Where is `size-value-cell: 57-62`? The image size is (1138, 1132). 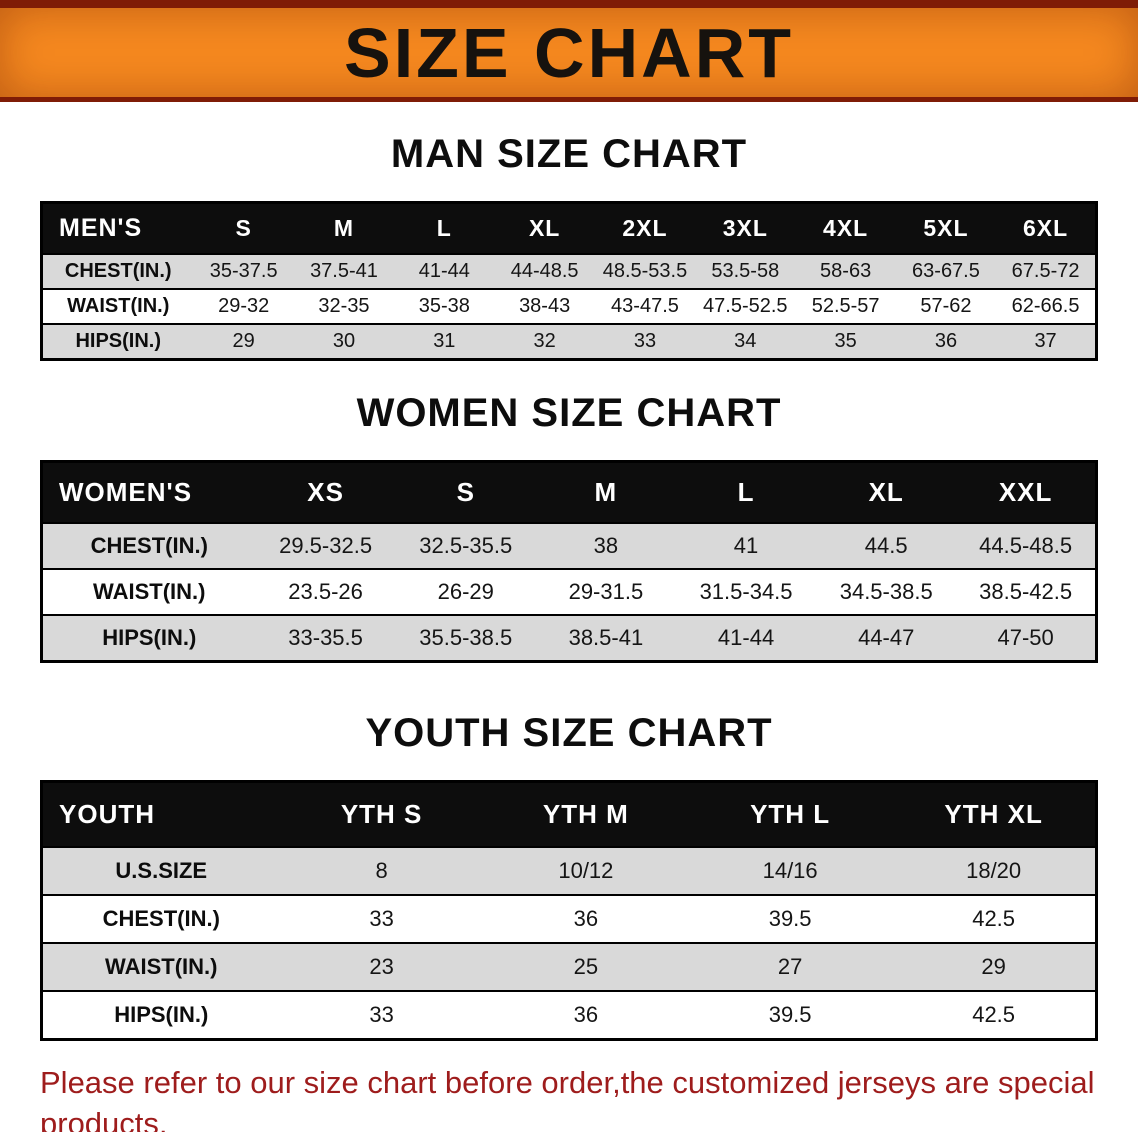
size-value-cell: 57-62 is located at coordinates (946, 306).